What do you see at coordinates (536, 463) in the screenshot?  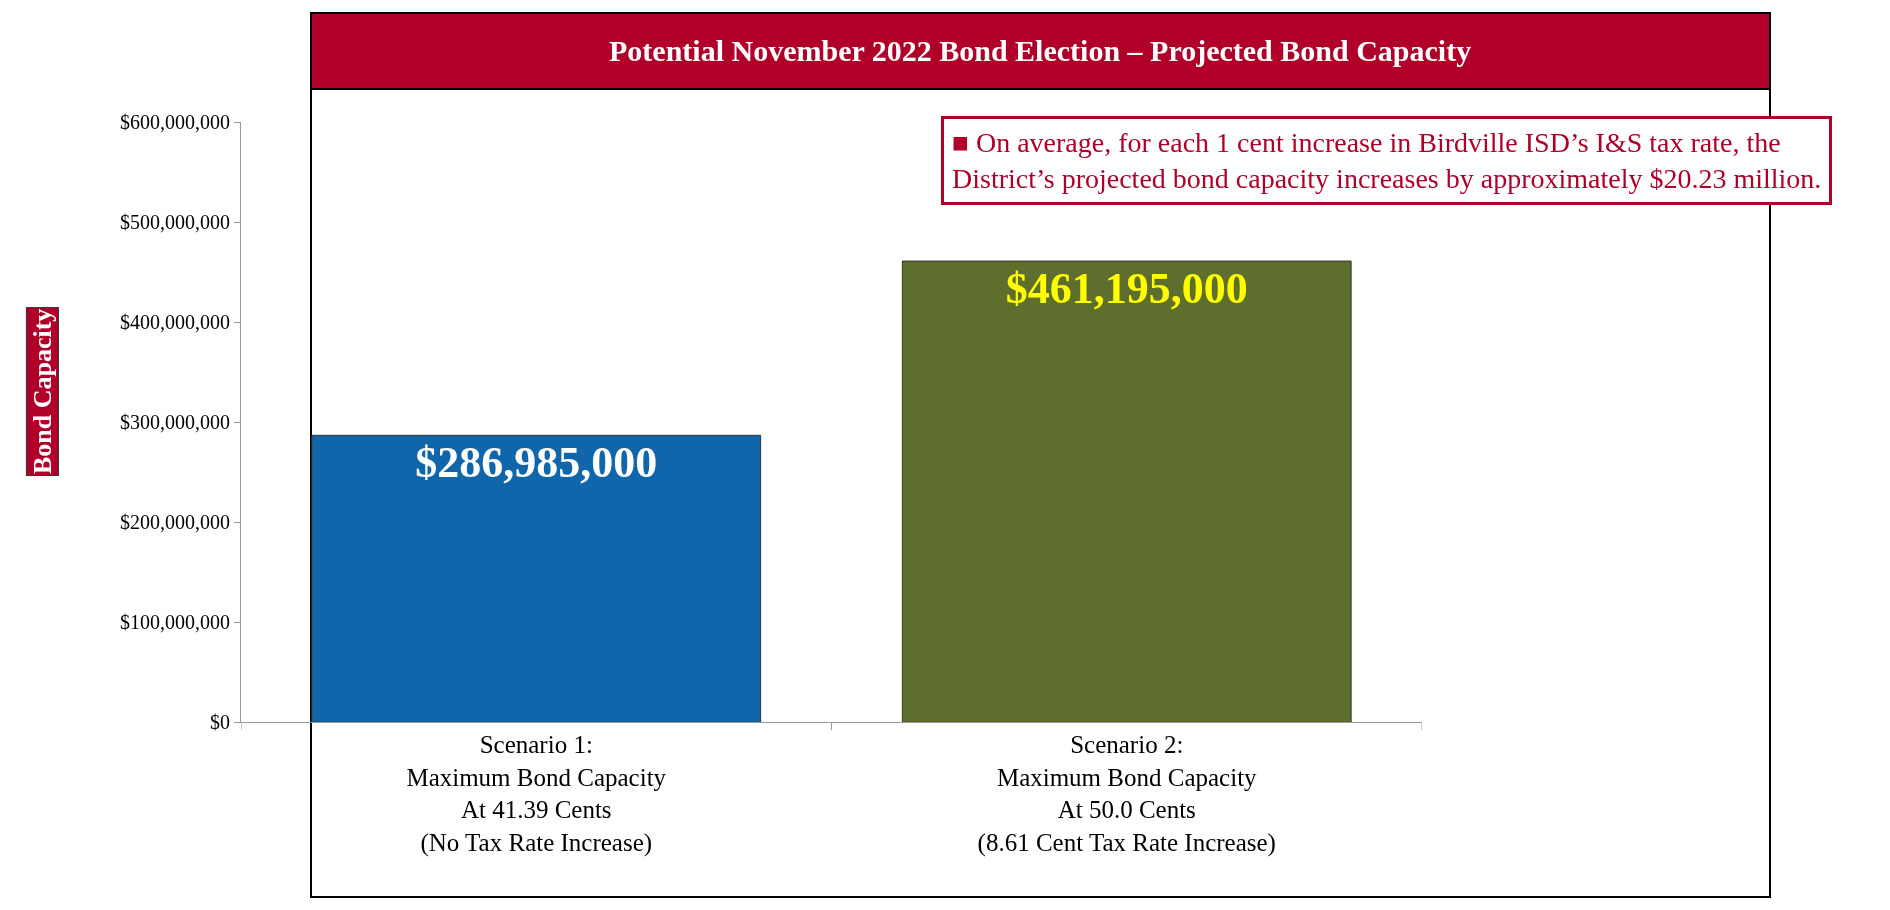 I see `data-label: $286,985,000` at bounding box center [536, 463].